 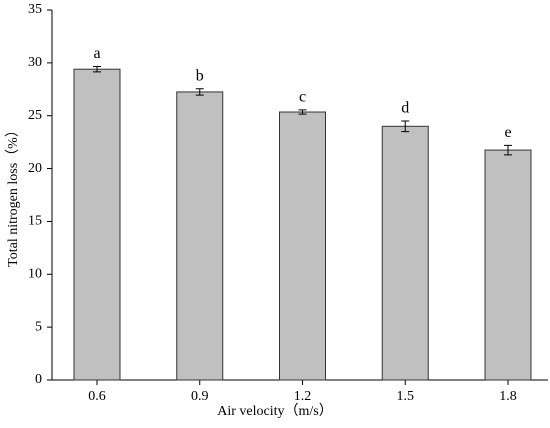 I want to click on y-tick-label: 30, so click(x=35, y=62).